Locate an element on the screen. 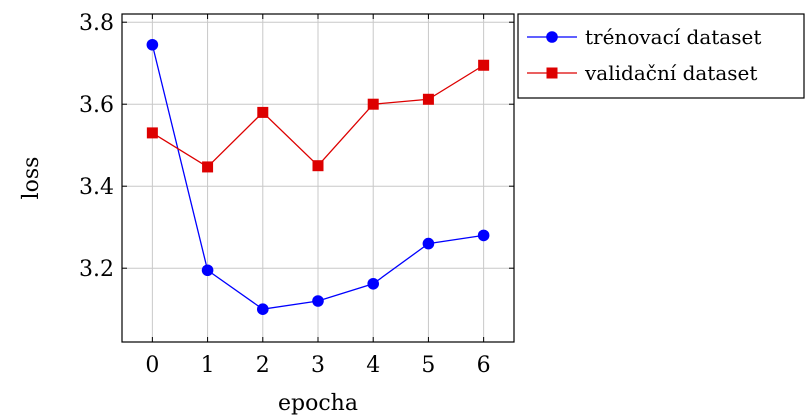 The height and width of the screenshot is (416, 810). legend-item-1: validační dataset is located at coordinates (642, 73).